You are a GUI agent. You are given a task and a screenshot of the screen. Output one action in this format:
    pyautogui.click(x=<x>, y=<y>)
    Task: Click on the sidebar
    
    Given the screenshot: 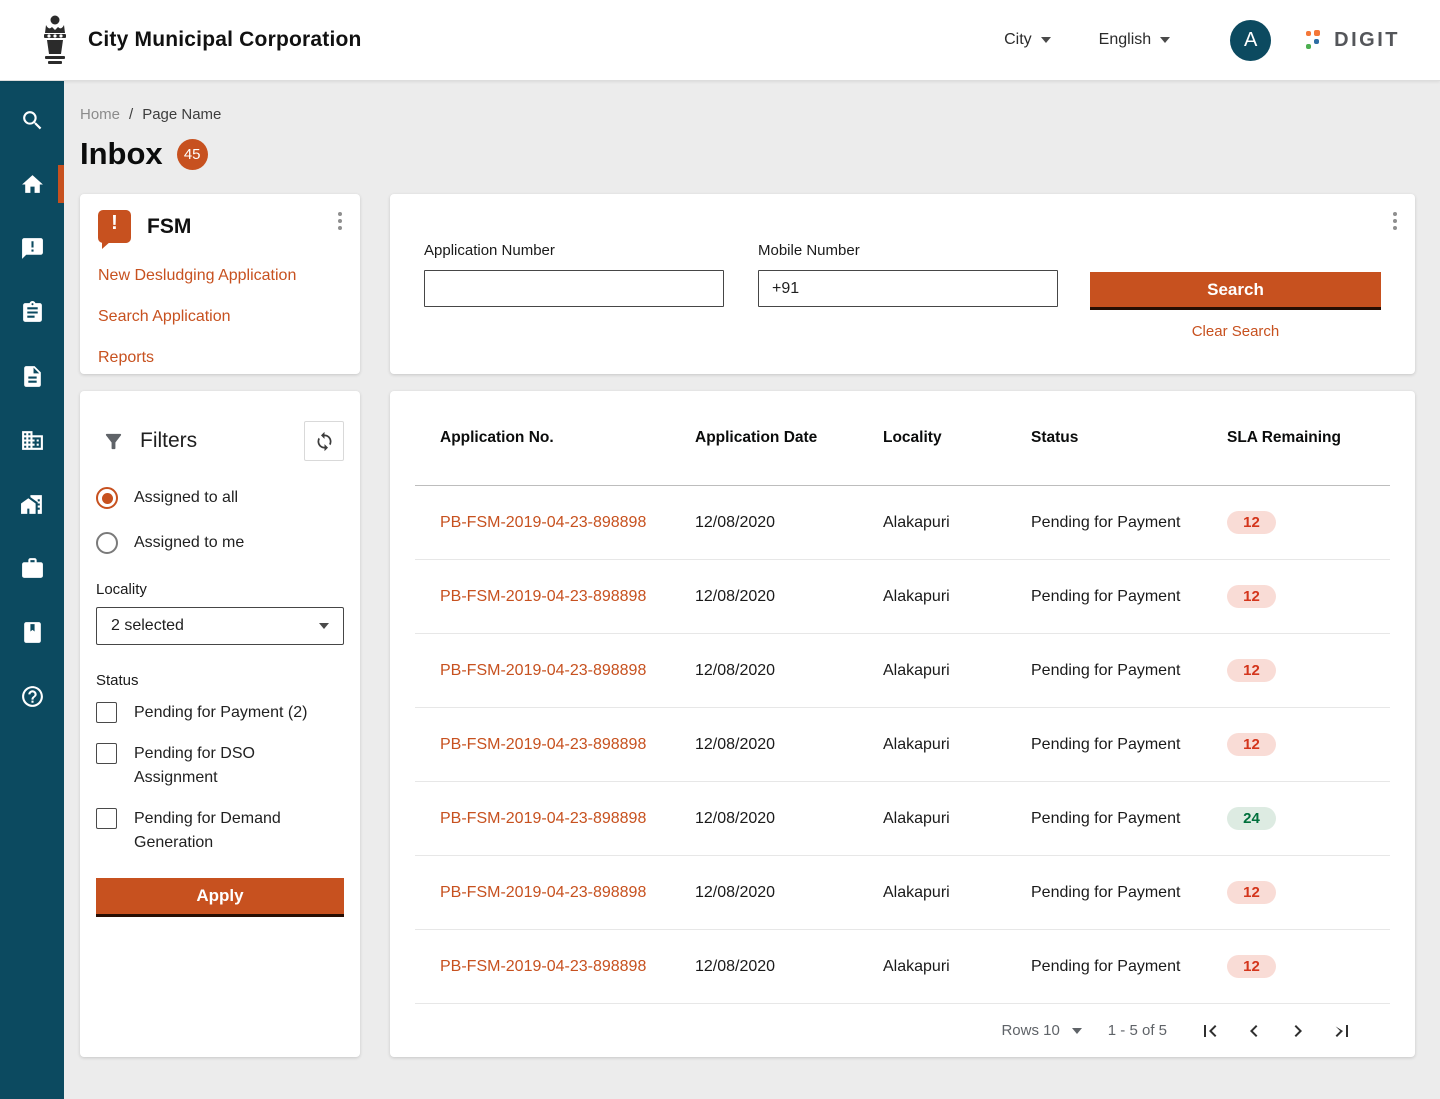 What is the action you would take?
    pyautogui.click(x=32, y=590)
    